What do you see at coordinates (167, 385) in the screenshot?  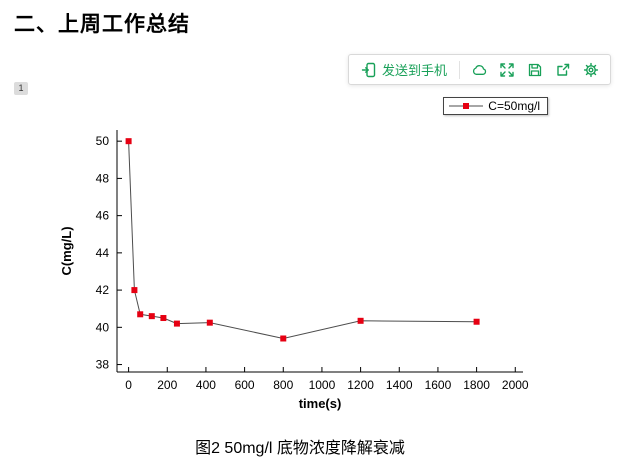 I see `svg-text: 200` at bounding box center [167, 385].